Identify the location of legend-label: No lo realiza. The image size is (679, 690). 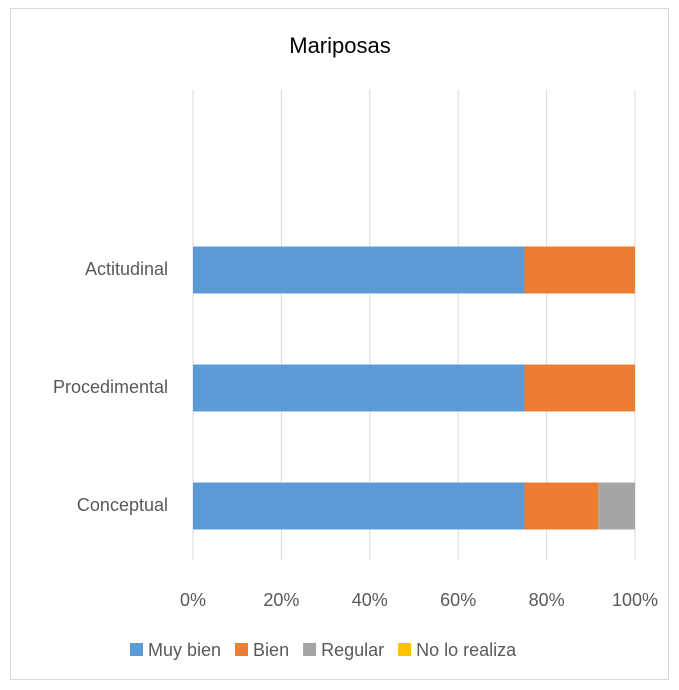
(466, 650).